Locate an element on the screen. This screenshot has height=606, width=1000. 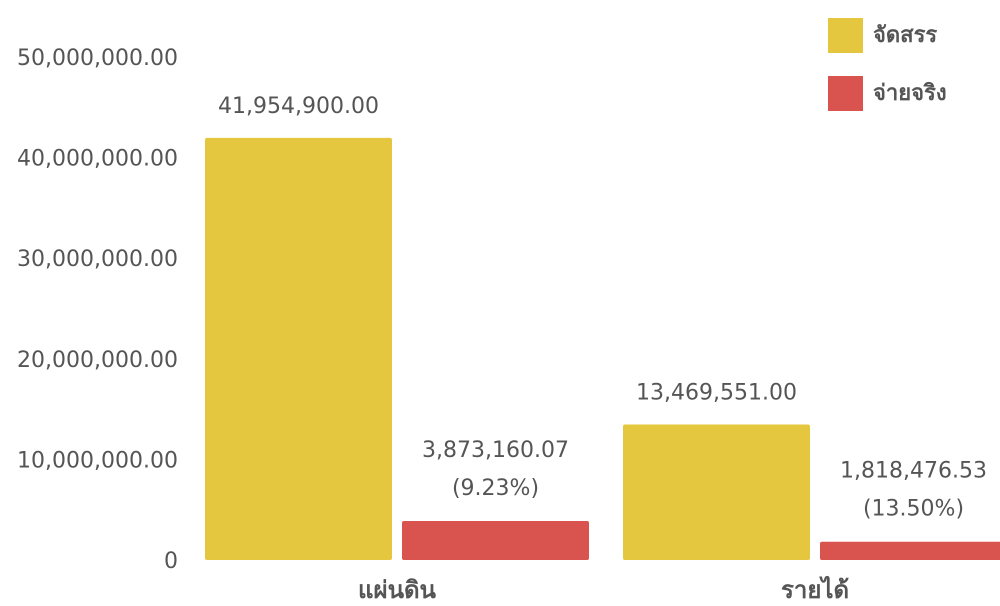
bar-percent-label: (9.23%) is located at coordinates (495, 488).